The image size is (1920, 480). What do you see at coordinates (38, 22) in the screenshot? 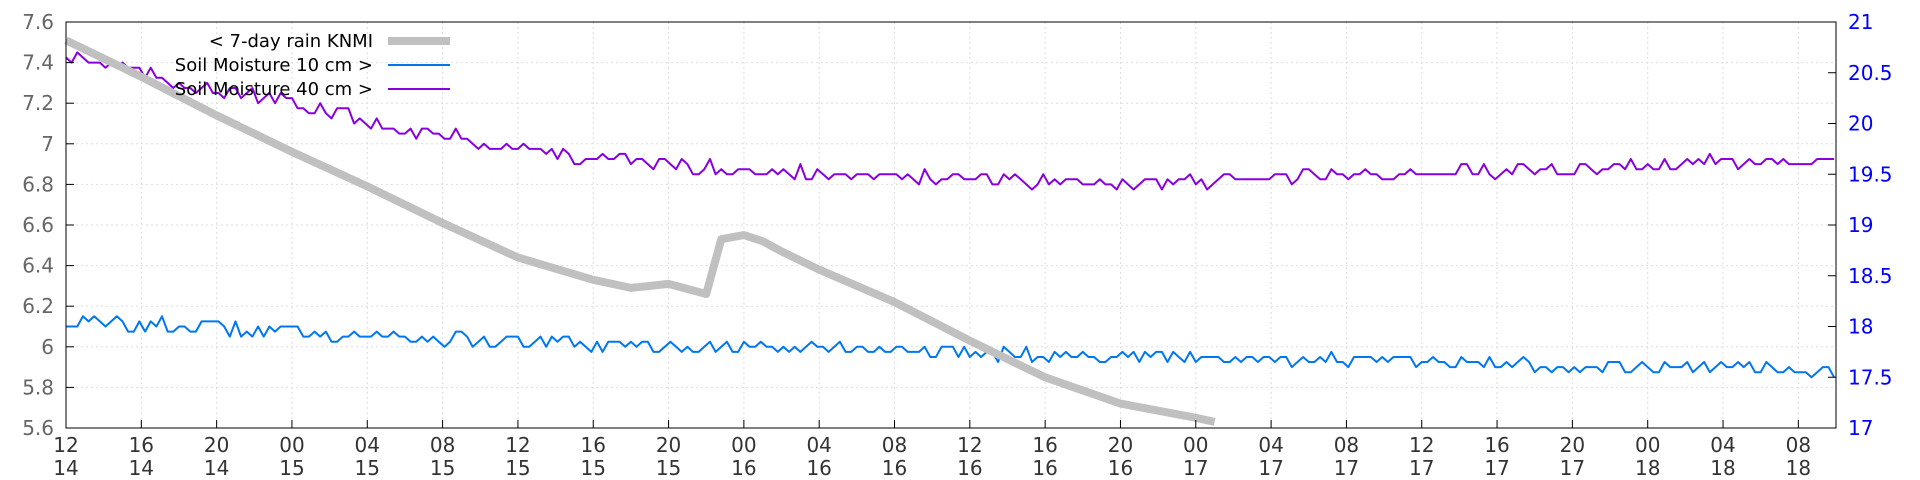
I see `left-axis-tick-label: 7.6` at bounding box center [38, 22].